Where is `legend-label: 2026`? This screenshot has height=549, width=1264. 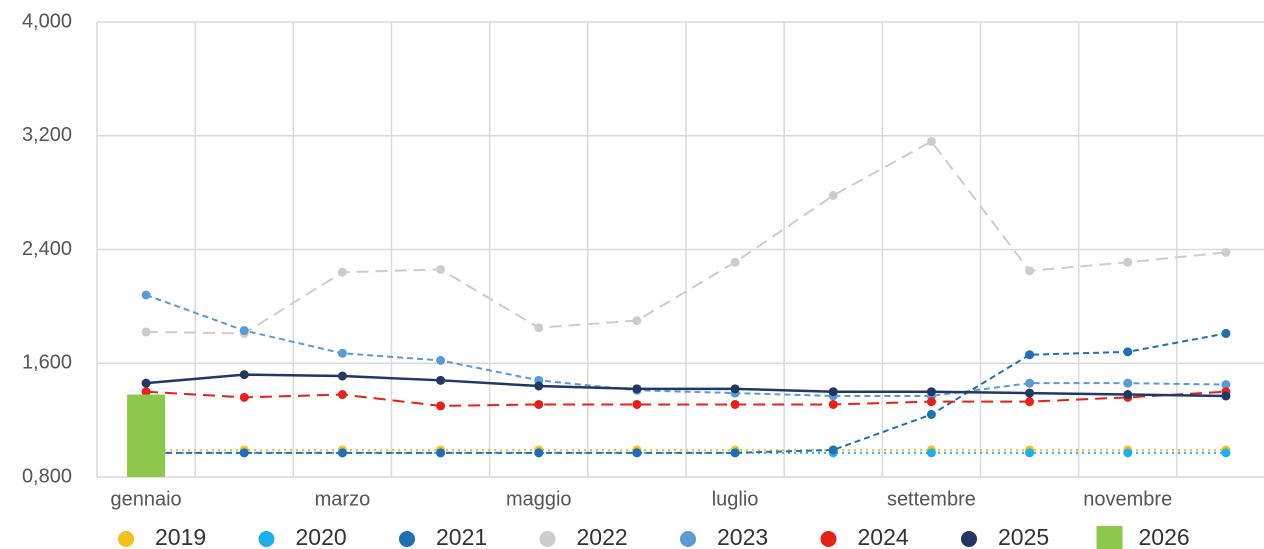 legend-label: 2026 is located at coordinates (1164, 536).